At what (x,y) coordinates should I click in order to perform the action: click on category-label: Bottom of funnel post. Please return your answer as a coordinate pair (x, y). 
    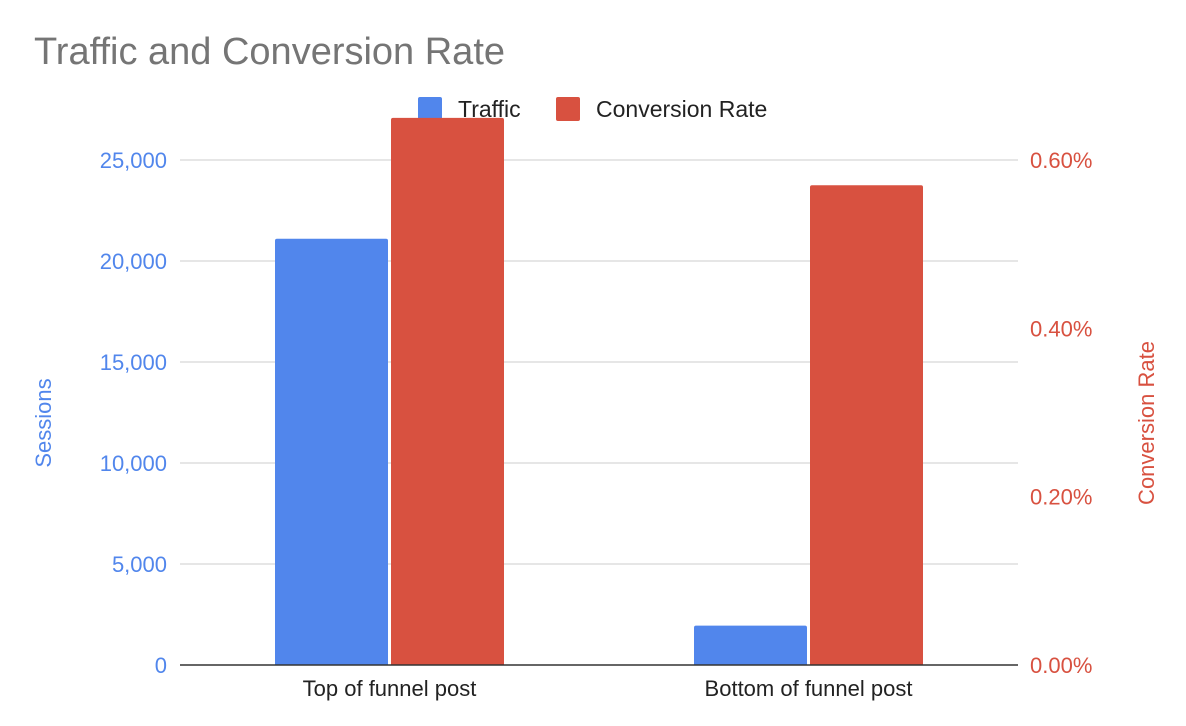
    Looking at the image, I should click on (809, 688).